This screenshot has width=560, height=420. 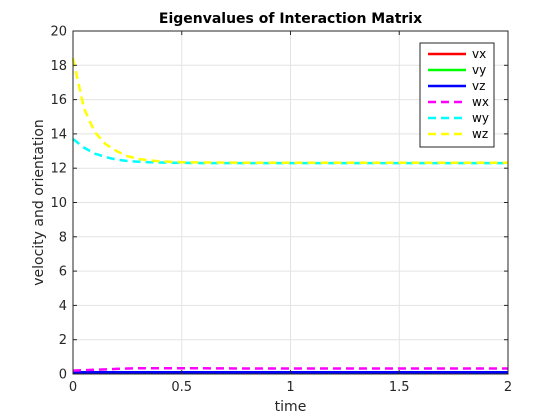 I want to click on x-tick-label: 2, so click(x=508, y=387).